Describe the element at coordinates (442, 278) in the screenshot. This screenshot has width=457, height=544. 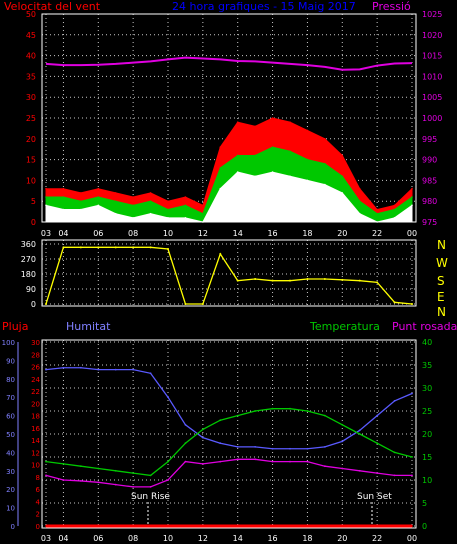
I see `compass-letters: N W S E N` at that location.